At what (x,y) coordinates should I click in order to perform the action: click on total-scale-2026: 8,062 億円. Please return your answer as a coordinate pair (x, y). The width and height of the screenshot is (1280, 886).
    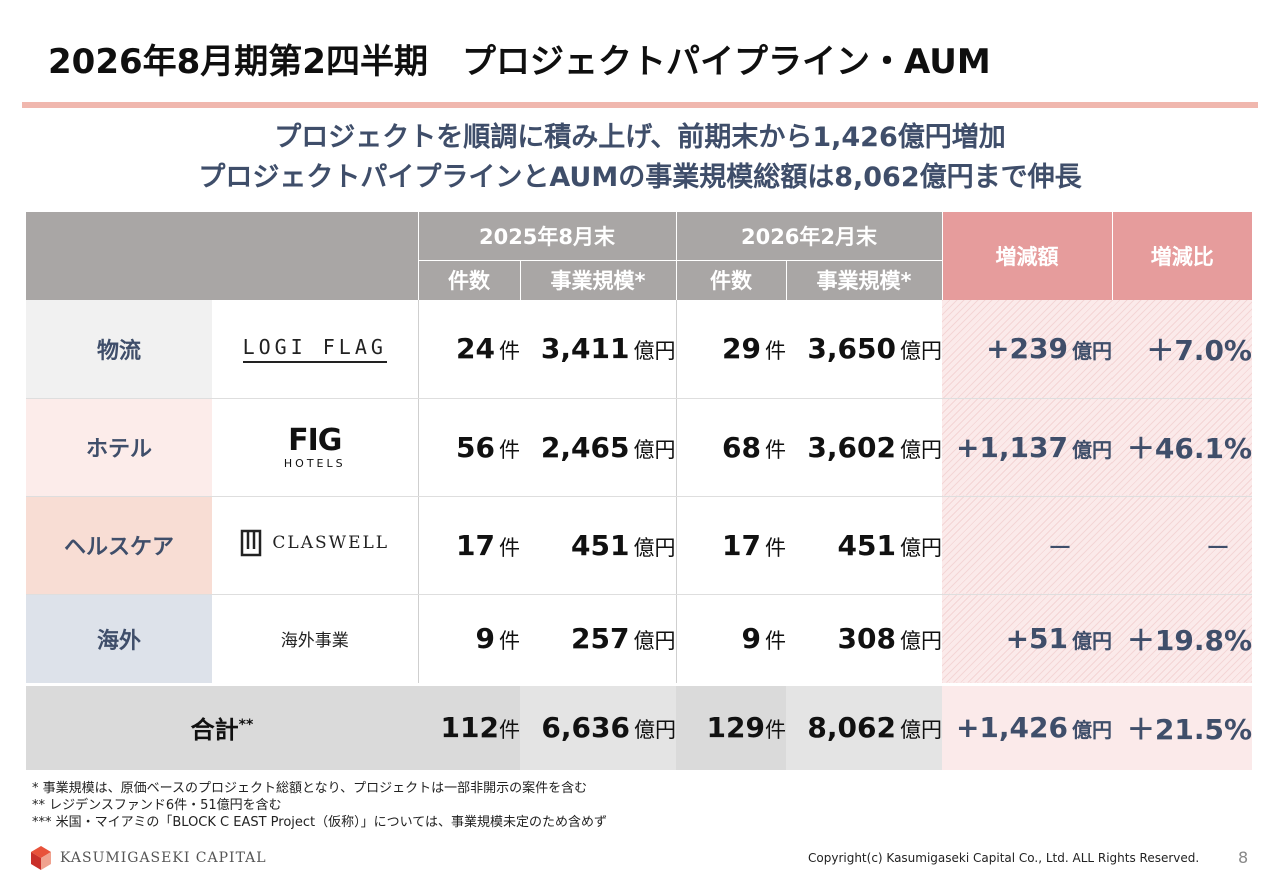
    Looking at the image, I should click on (864, 726).